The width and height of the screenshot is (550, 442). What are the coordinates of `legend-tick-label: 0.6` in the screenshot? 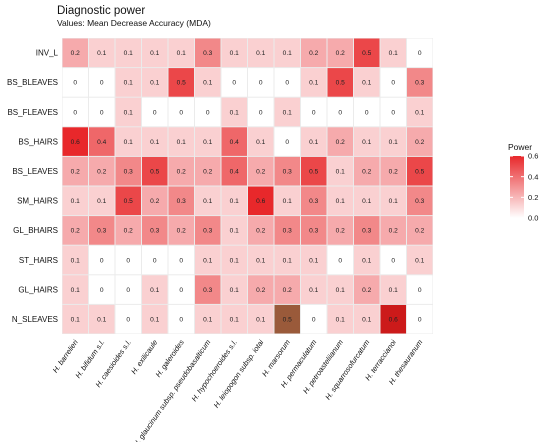 It's located at (533, 156).